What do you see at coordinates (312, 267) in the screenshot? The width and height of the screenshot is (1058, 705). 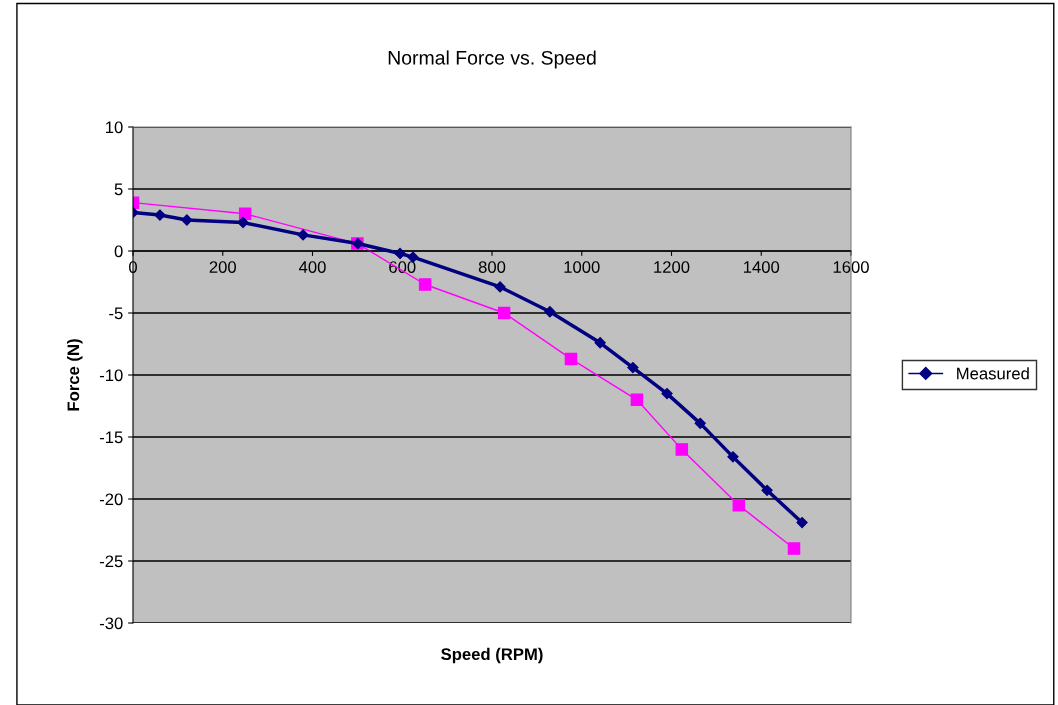 I see `x-tick-label: 400` at bounding box center [312, 267].